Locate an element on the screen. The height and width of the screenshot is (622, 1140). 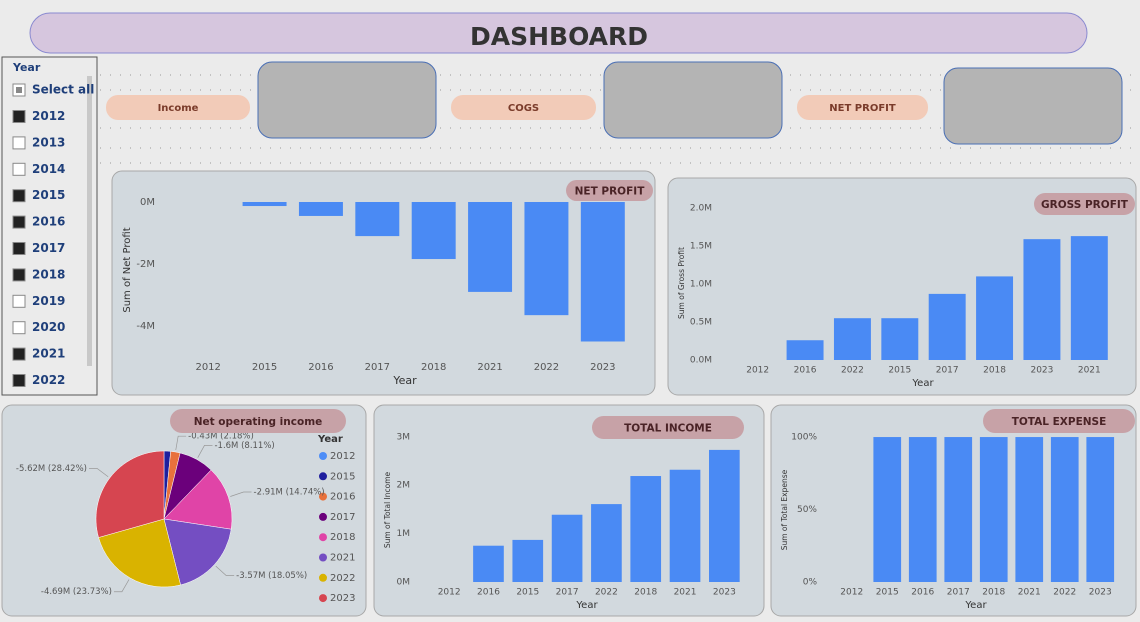
card-label: Income is located at coordinates (178, 108).